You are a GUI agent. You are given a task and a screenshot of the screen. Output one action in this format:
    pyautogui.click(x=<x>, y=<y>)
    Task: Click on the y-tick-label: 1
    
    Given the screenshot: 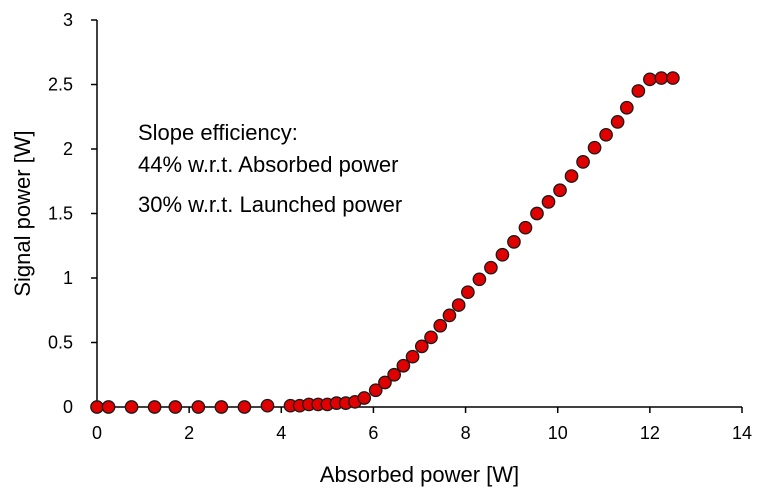 What is the action you would take?
    pyautogui.click(x=68, y=278)
    